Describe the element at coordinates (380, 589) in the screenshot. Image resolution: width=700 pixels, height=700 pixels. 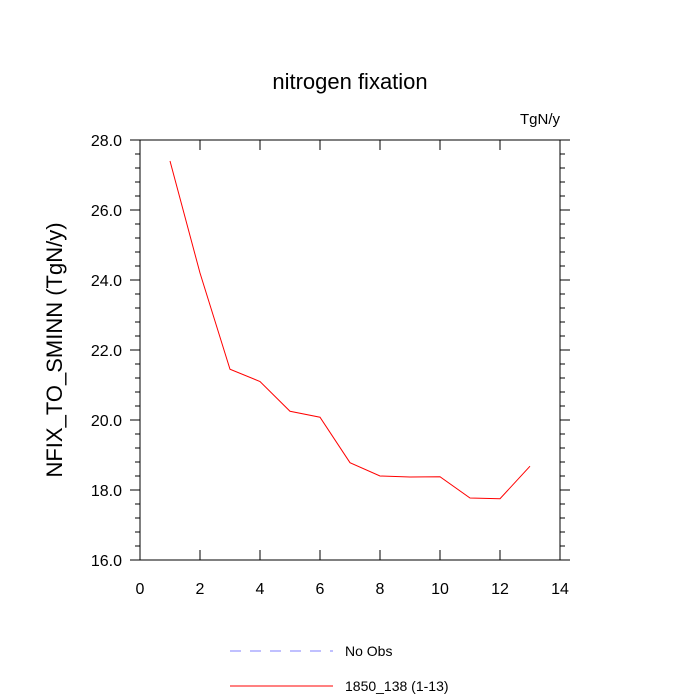
I see `x-tick-label: 8` at that location.